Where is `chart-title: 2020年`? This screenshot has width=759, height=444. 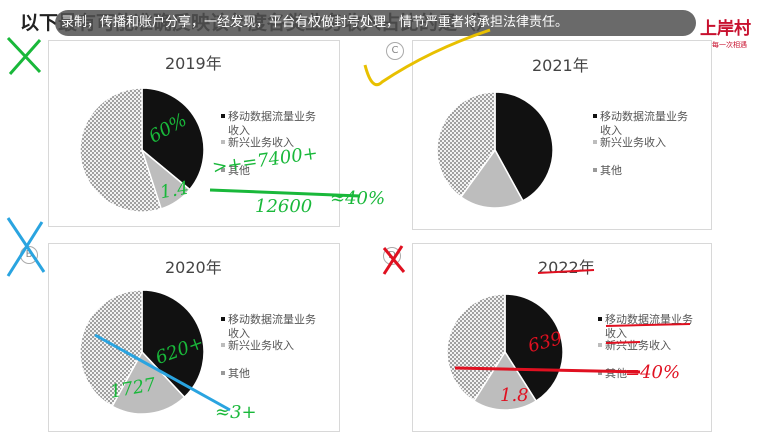
chart-title: 2020年 is located at coordinates (193, 267).